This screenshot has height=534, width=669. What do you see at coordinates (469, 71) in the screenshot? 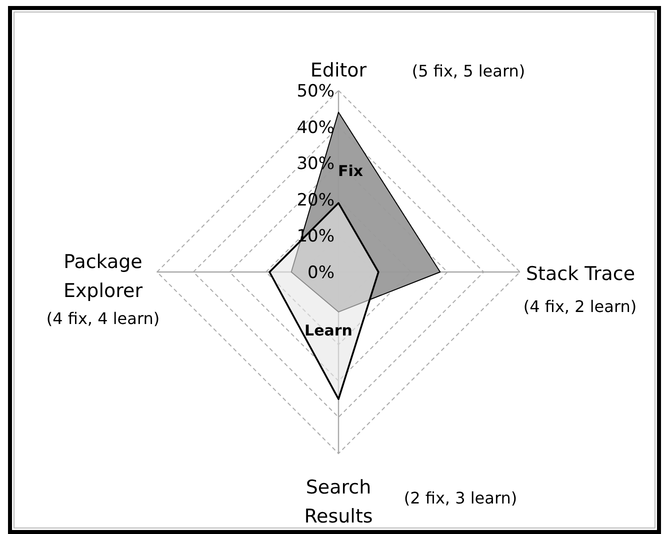
I see `text: (5 fix, 5 learn)` at bounding box center [469, 71].